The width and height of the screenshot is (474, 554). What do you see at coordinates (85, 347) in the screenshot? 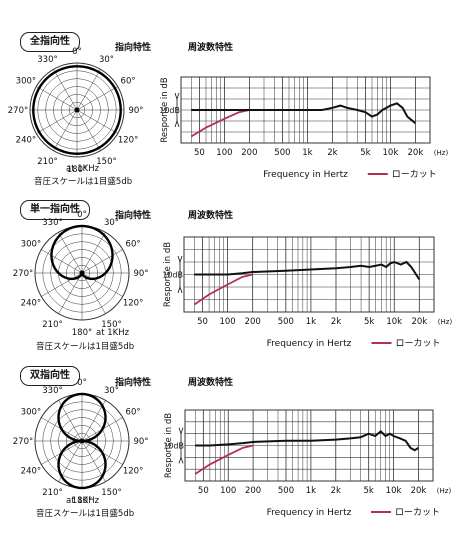
I see `note-scale: 音圧スケールは1目盛5db` at bounding box center [85, 347].